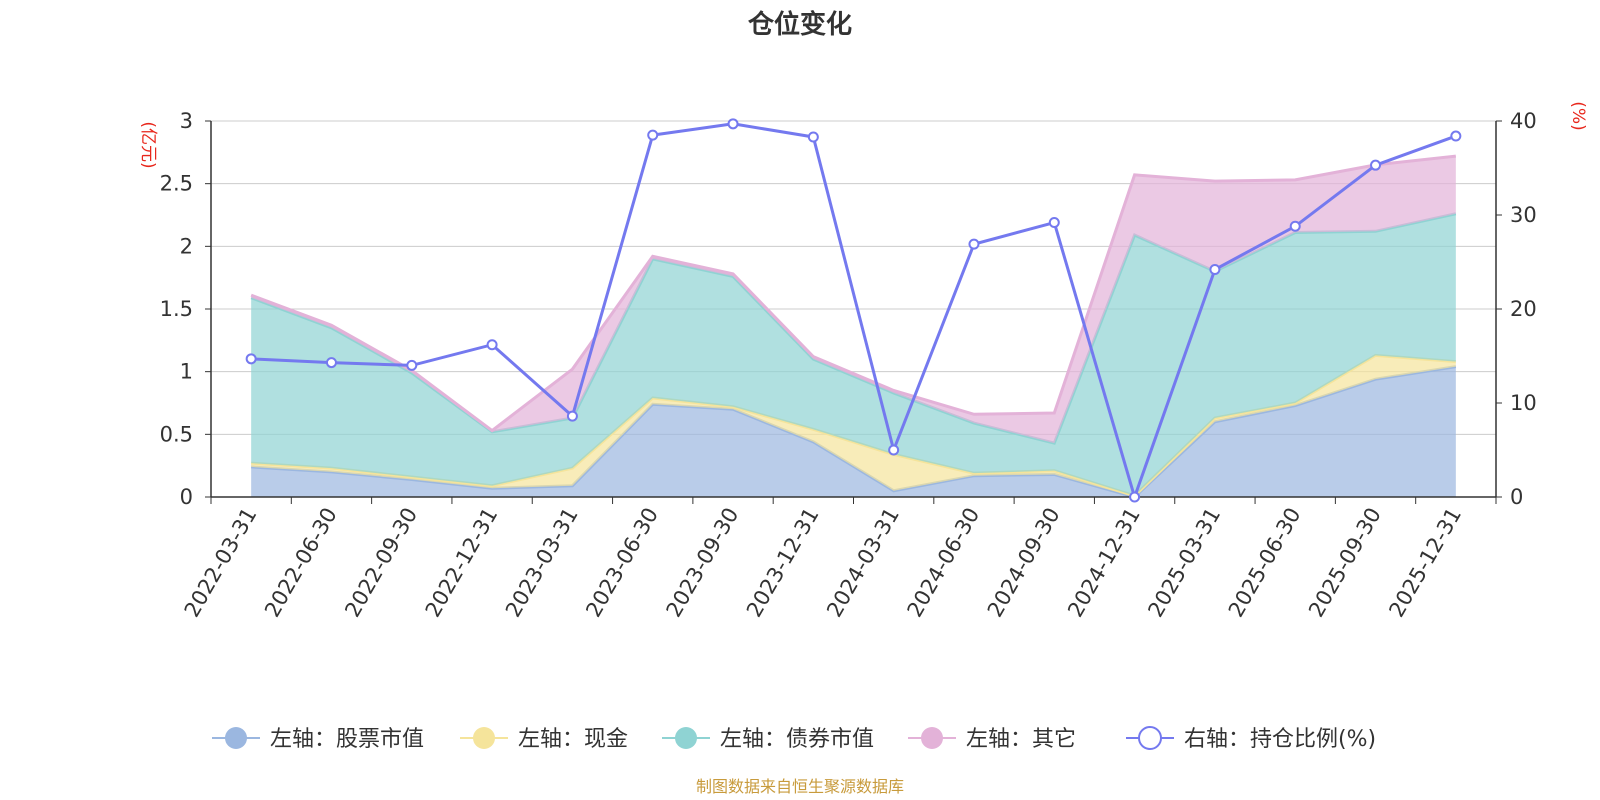 The image size is (1600, 800). I want to click on data-source-note: 制图数据来自恒生聚源数据库, so click(800, 786).